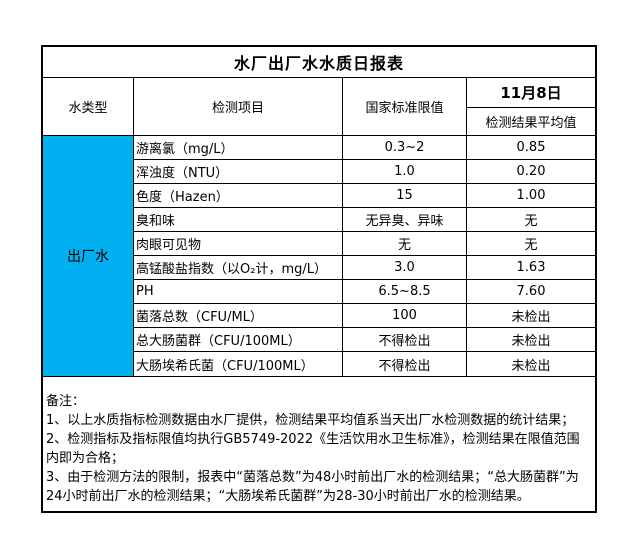  I want to click on result-cell: 1.00, so click(531, 195).